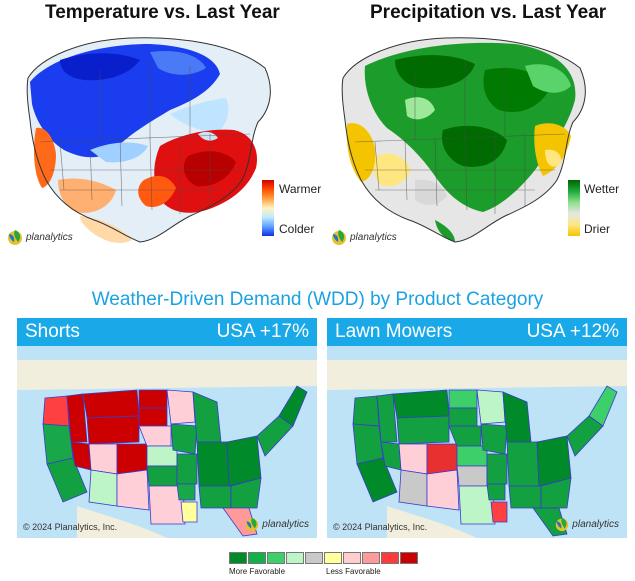  What do you see at coordinates (268, 208) in the screenshot?
I see `temperature-legend-ramp` at bounding box center [268, 208].